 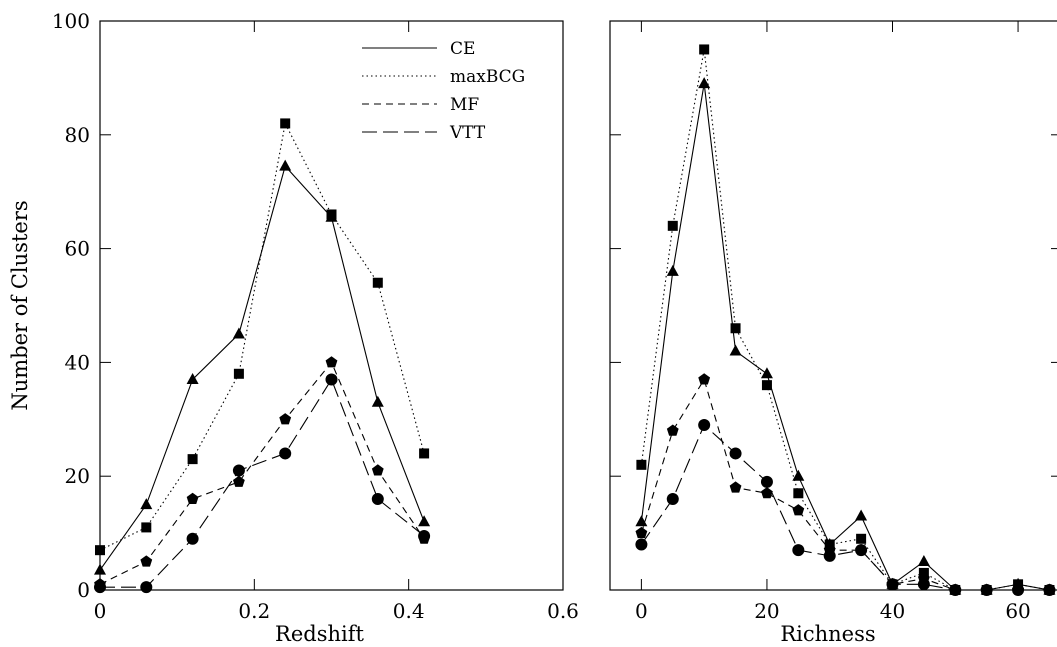 I want to click on x-tick-label: 0.2, so click(x=254, y=611).